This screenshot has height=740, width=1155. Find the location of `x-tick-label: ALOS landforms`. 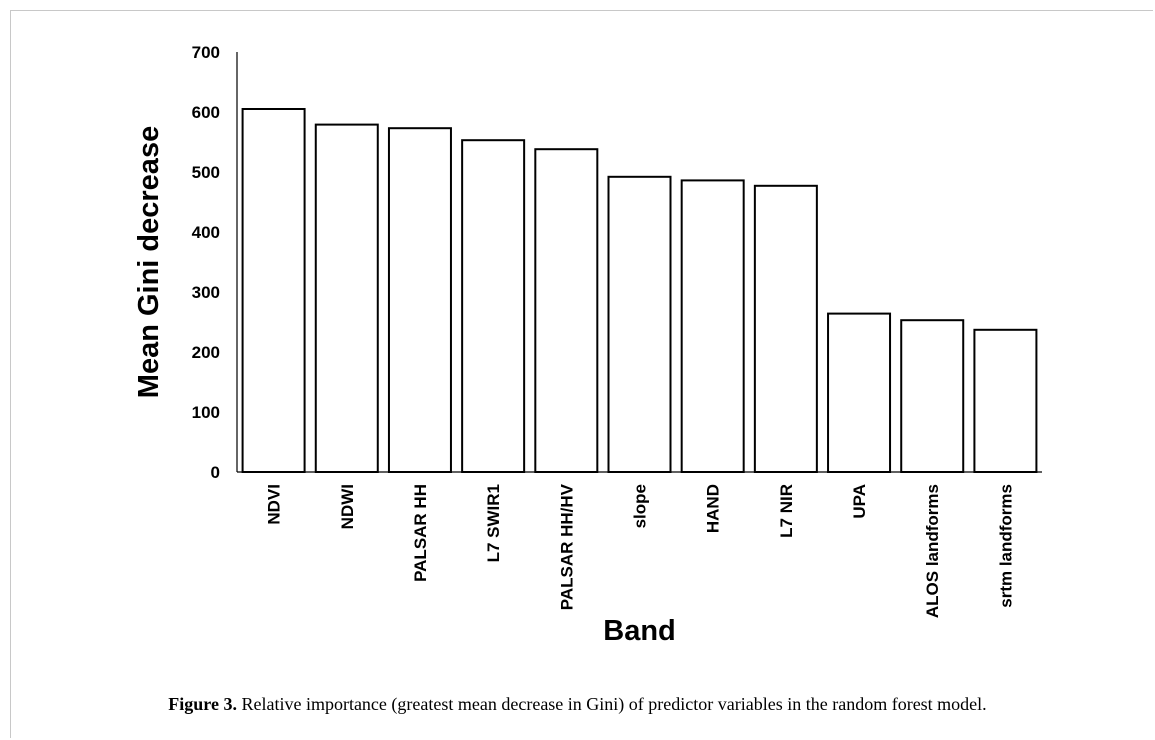

x-tick-label: ALOS landforms is located at coordinates (932, 551).